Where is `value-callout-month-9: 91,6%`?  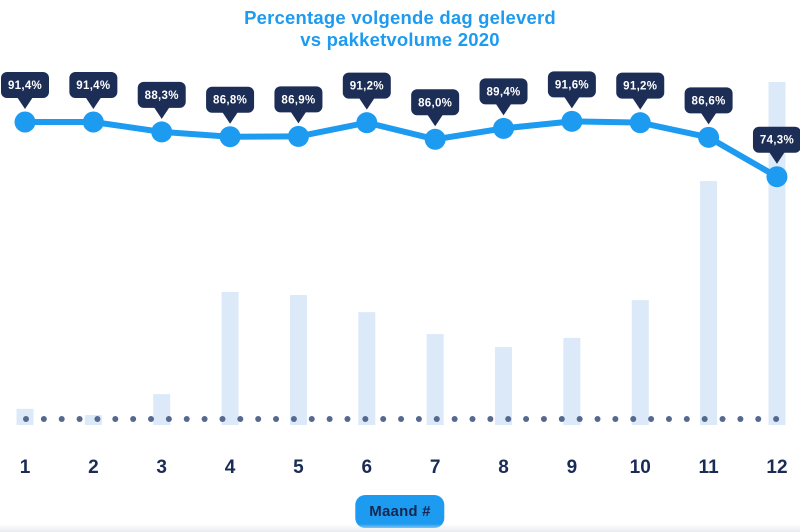
value-callout-month-9: 91,6% is located at coordinates (571, 90).